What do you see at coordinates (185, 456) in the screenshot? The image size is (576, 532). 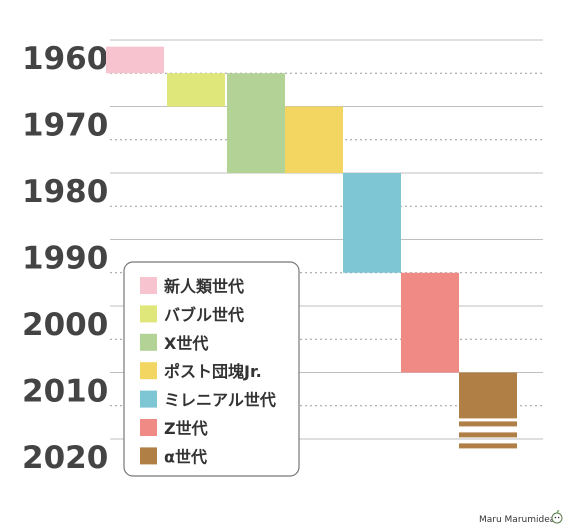 I see `legend-label: α世代` at bounding box center [185, 456].